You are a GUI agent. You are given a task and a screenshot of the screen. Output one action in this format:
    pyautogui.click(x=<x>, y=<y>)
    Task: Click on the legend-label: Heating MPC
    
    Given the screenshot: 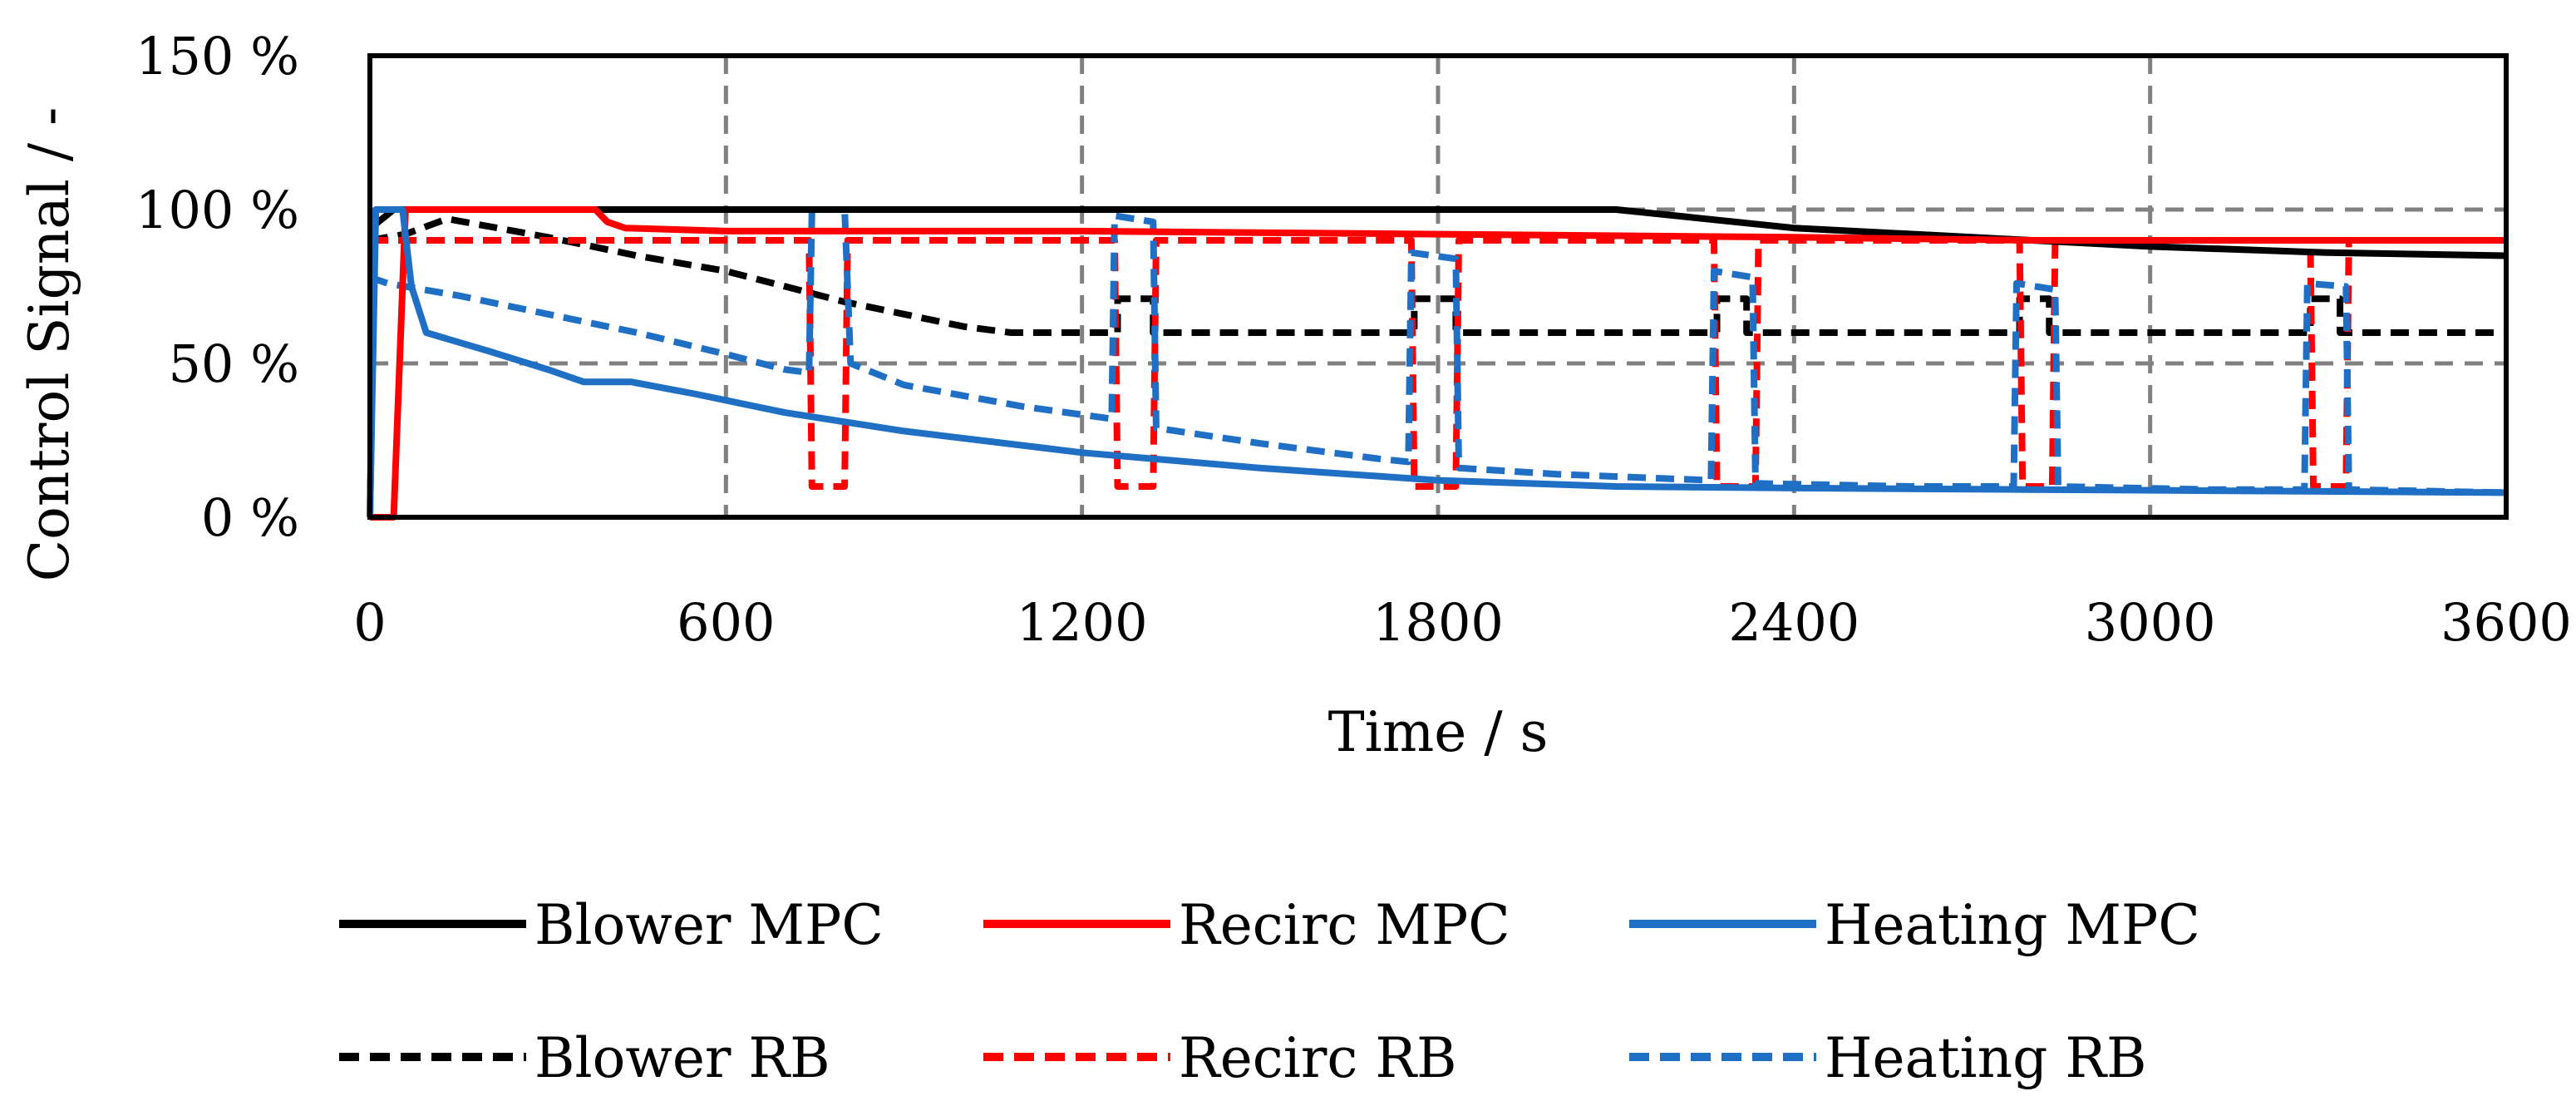 What is the action you would take?
    pyautogui.click(x=2012, y=925)
    